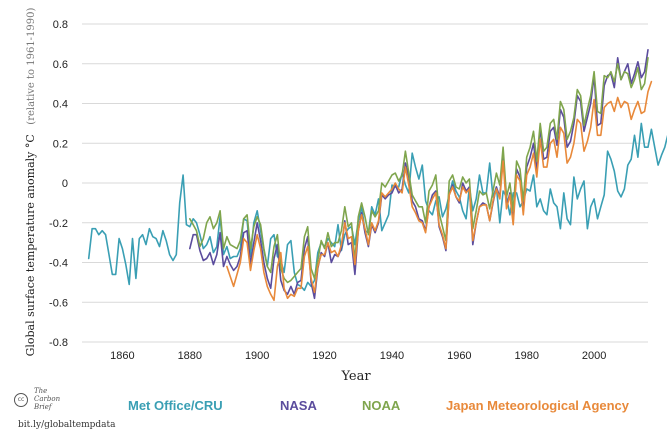 This screenshot has width=667, height=437. Describe the element at coordinates (175, 405) in the screenshot. I see `legend-item-met-office: Met Office/CRU` at that location.